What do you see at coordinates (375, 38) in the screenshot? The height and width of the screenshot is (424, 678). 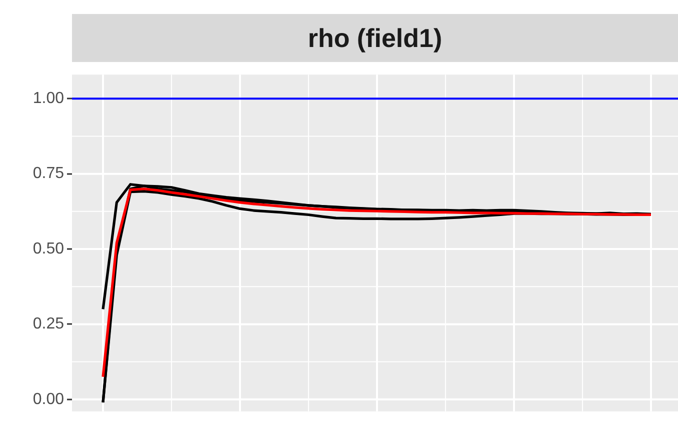 I see `chart-title: rho (field1)` at bounding box center [375, 38].